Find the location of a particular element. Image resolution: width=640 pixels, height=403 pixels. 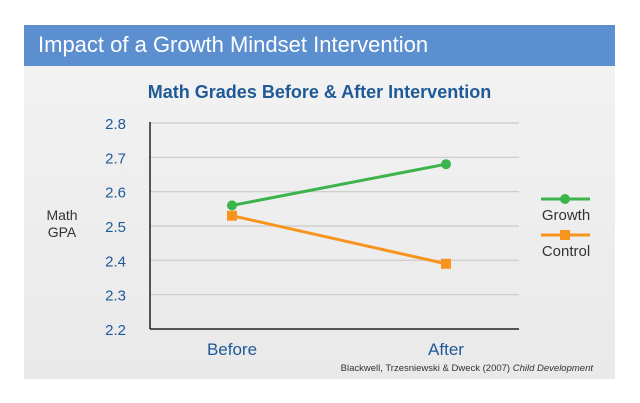

legend-label: Growth is located at coordinates (566, 215).